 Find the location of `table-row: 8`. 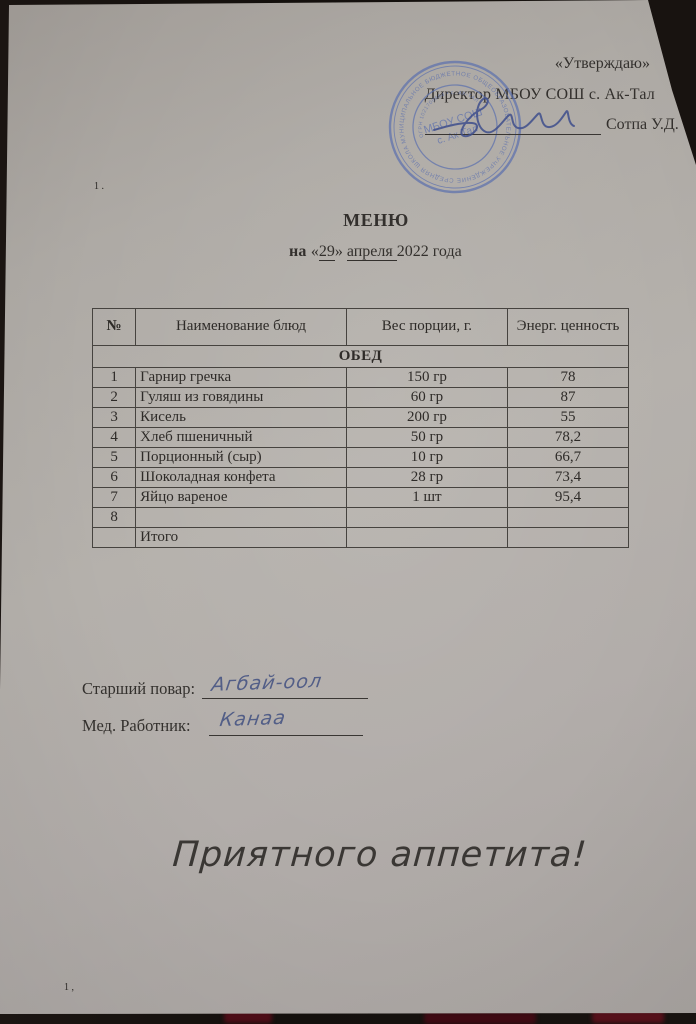

table-row: 8 is located at coordinates (360, 517).